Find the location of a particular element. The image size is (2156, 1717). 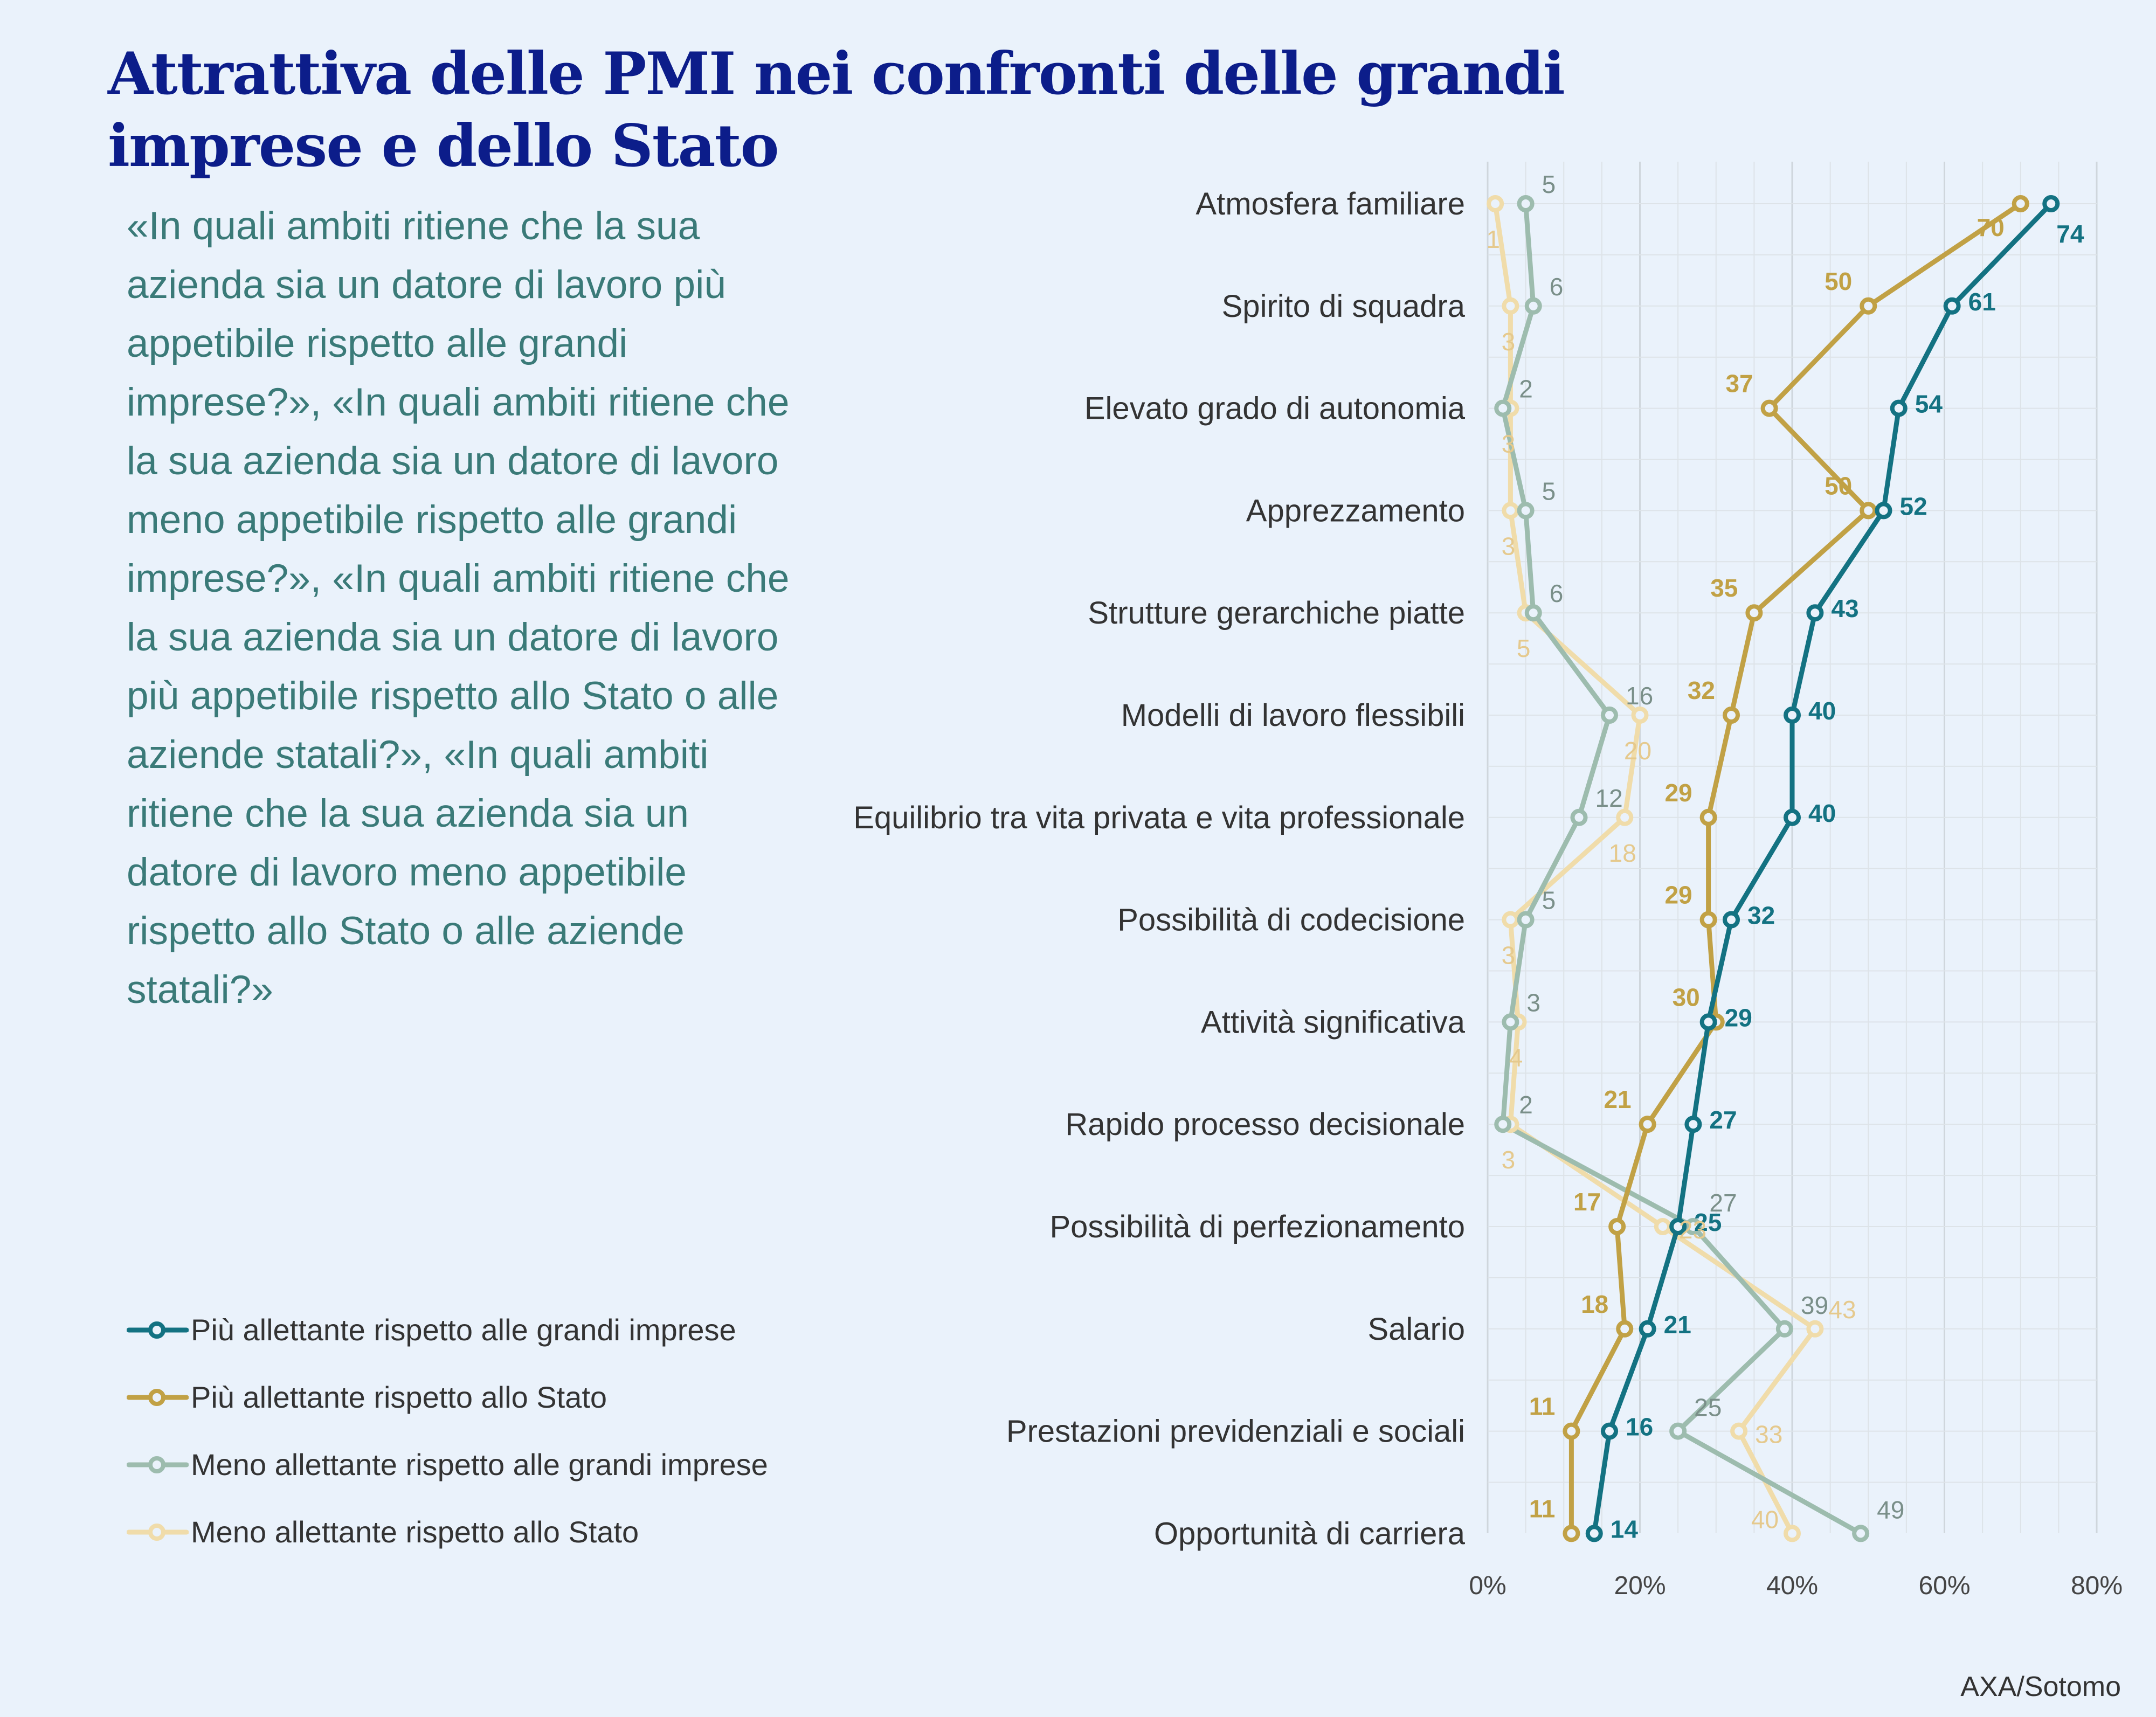

source-credit: AXA/Sotomo is located at coordinates (2040, 1686).